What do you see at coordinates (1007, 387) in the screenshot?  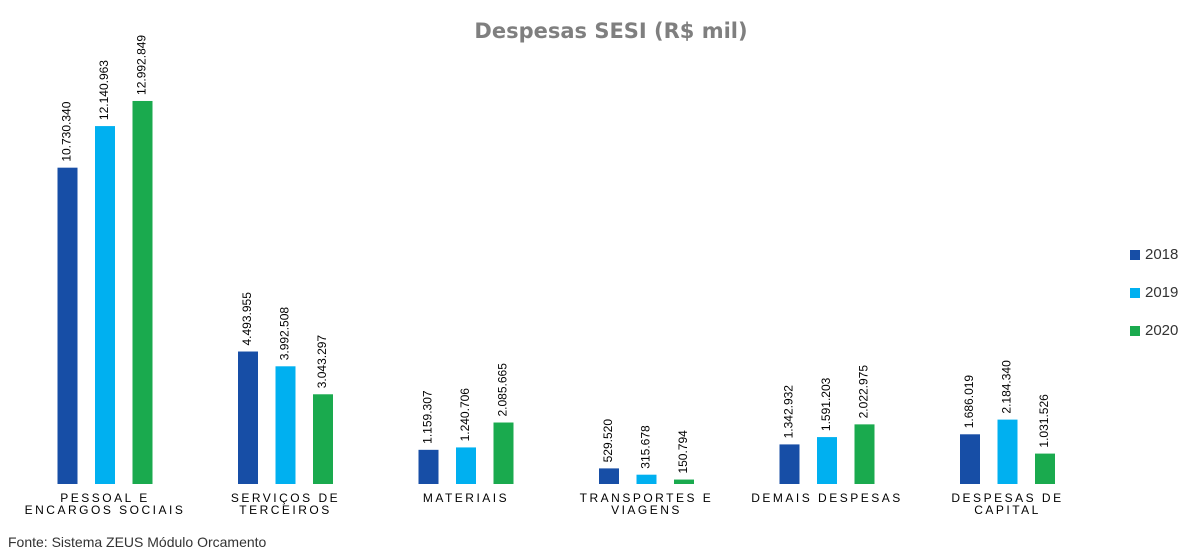 I see `value-label: 2.184.340` at bounding box center [1007, 387].